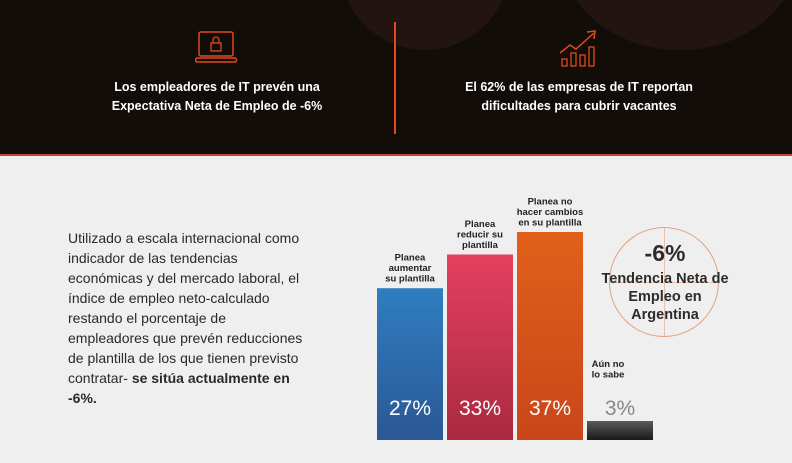  What do you see at coordinates (577, 48) in the screenshot?
I see `growth-chart-icon` at bounding box center [577, 48].